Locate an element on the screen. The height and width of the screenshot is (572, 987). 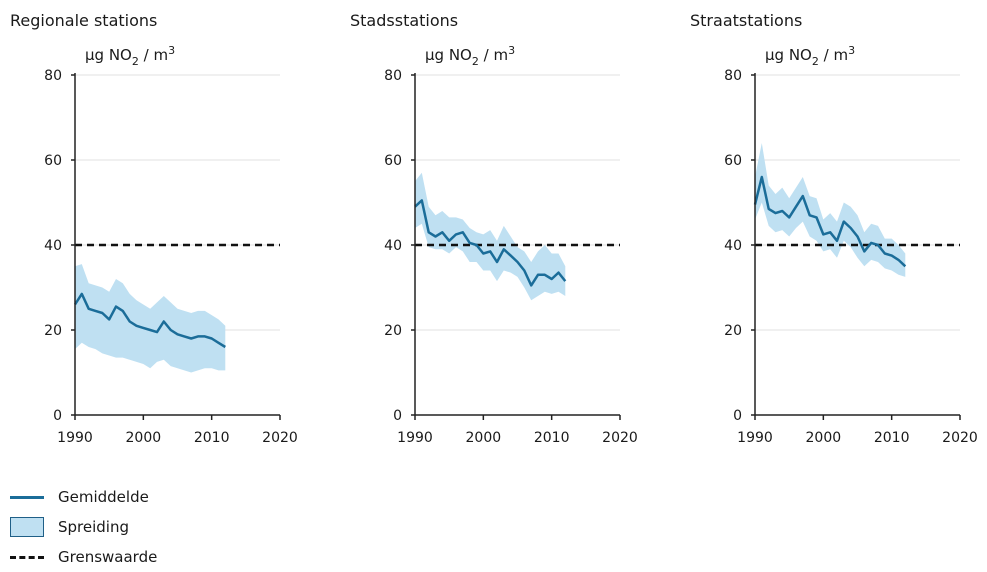
mean-line-swatch is located at coordinates (27, 497).